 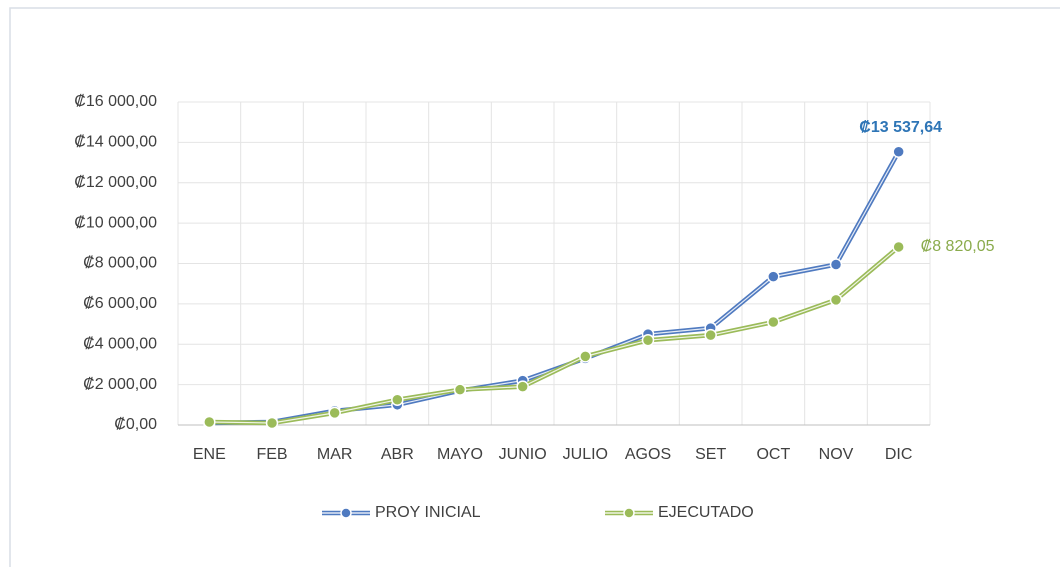 I want to click on x-tick-label: JULIO, so click(x=585, y=454).